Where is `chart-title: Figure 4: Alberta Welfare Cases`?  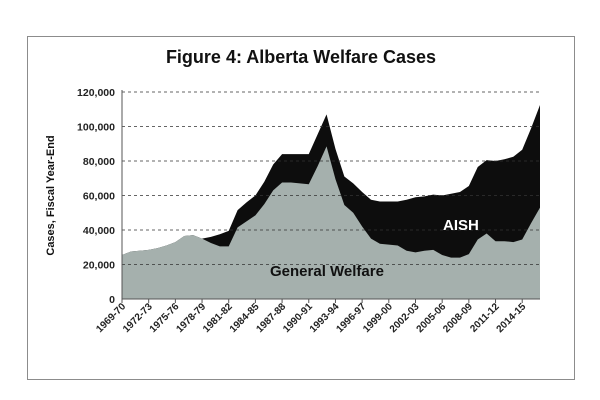
chart-title: Figure 4: Alberta Welfare Cases is located at coordinates (301, 57).